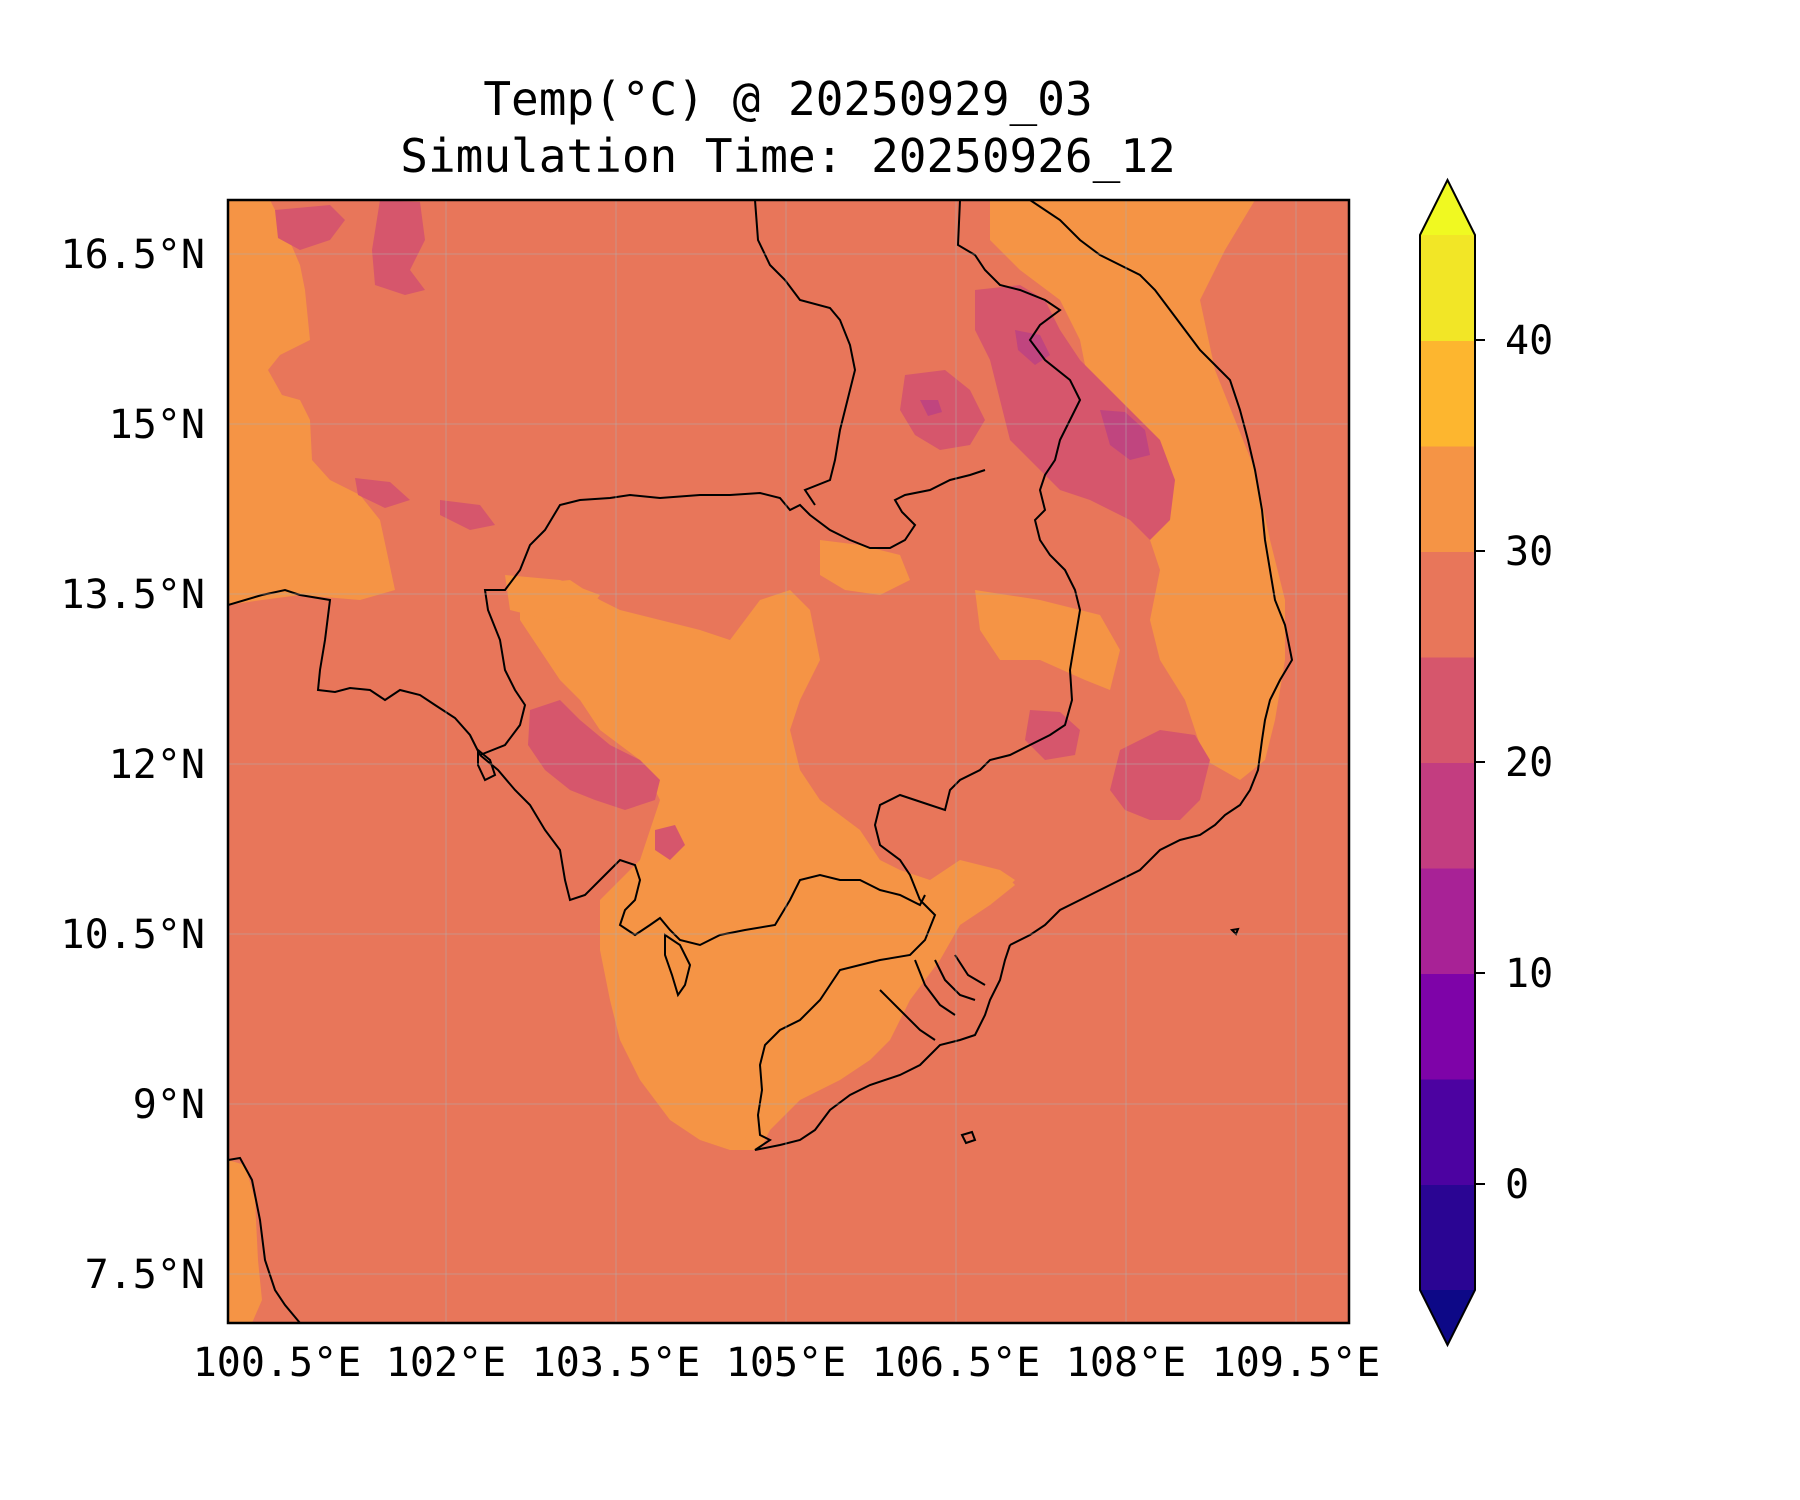  I want to click on title-line-1: Temp(°C) @ 20250929_03, so click(787, 99).